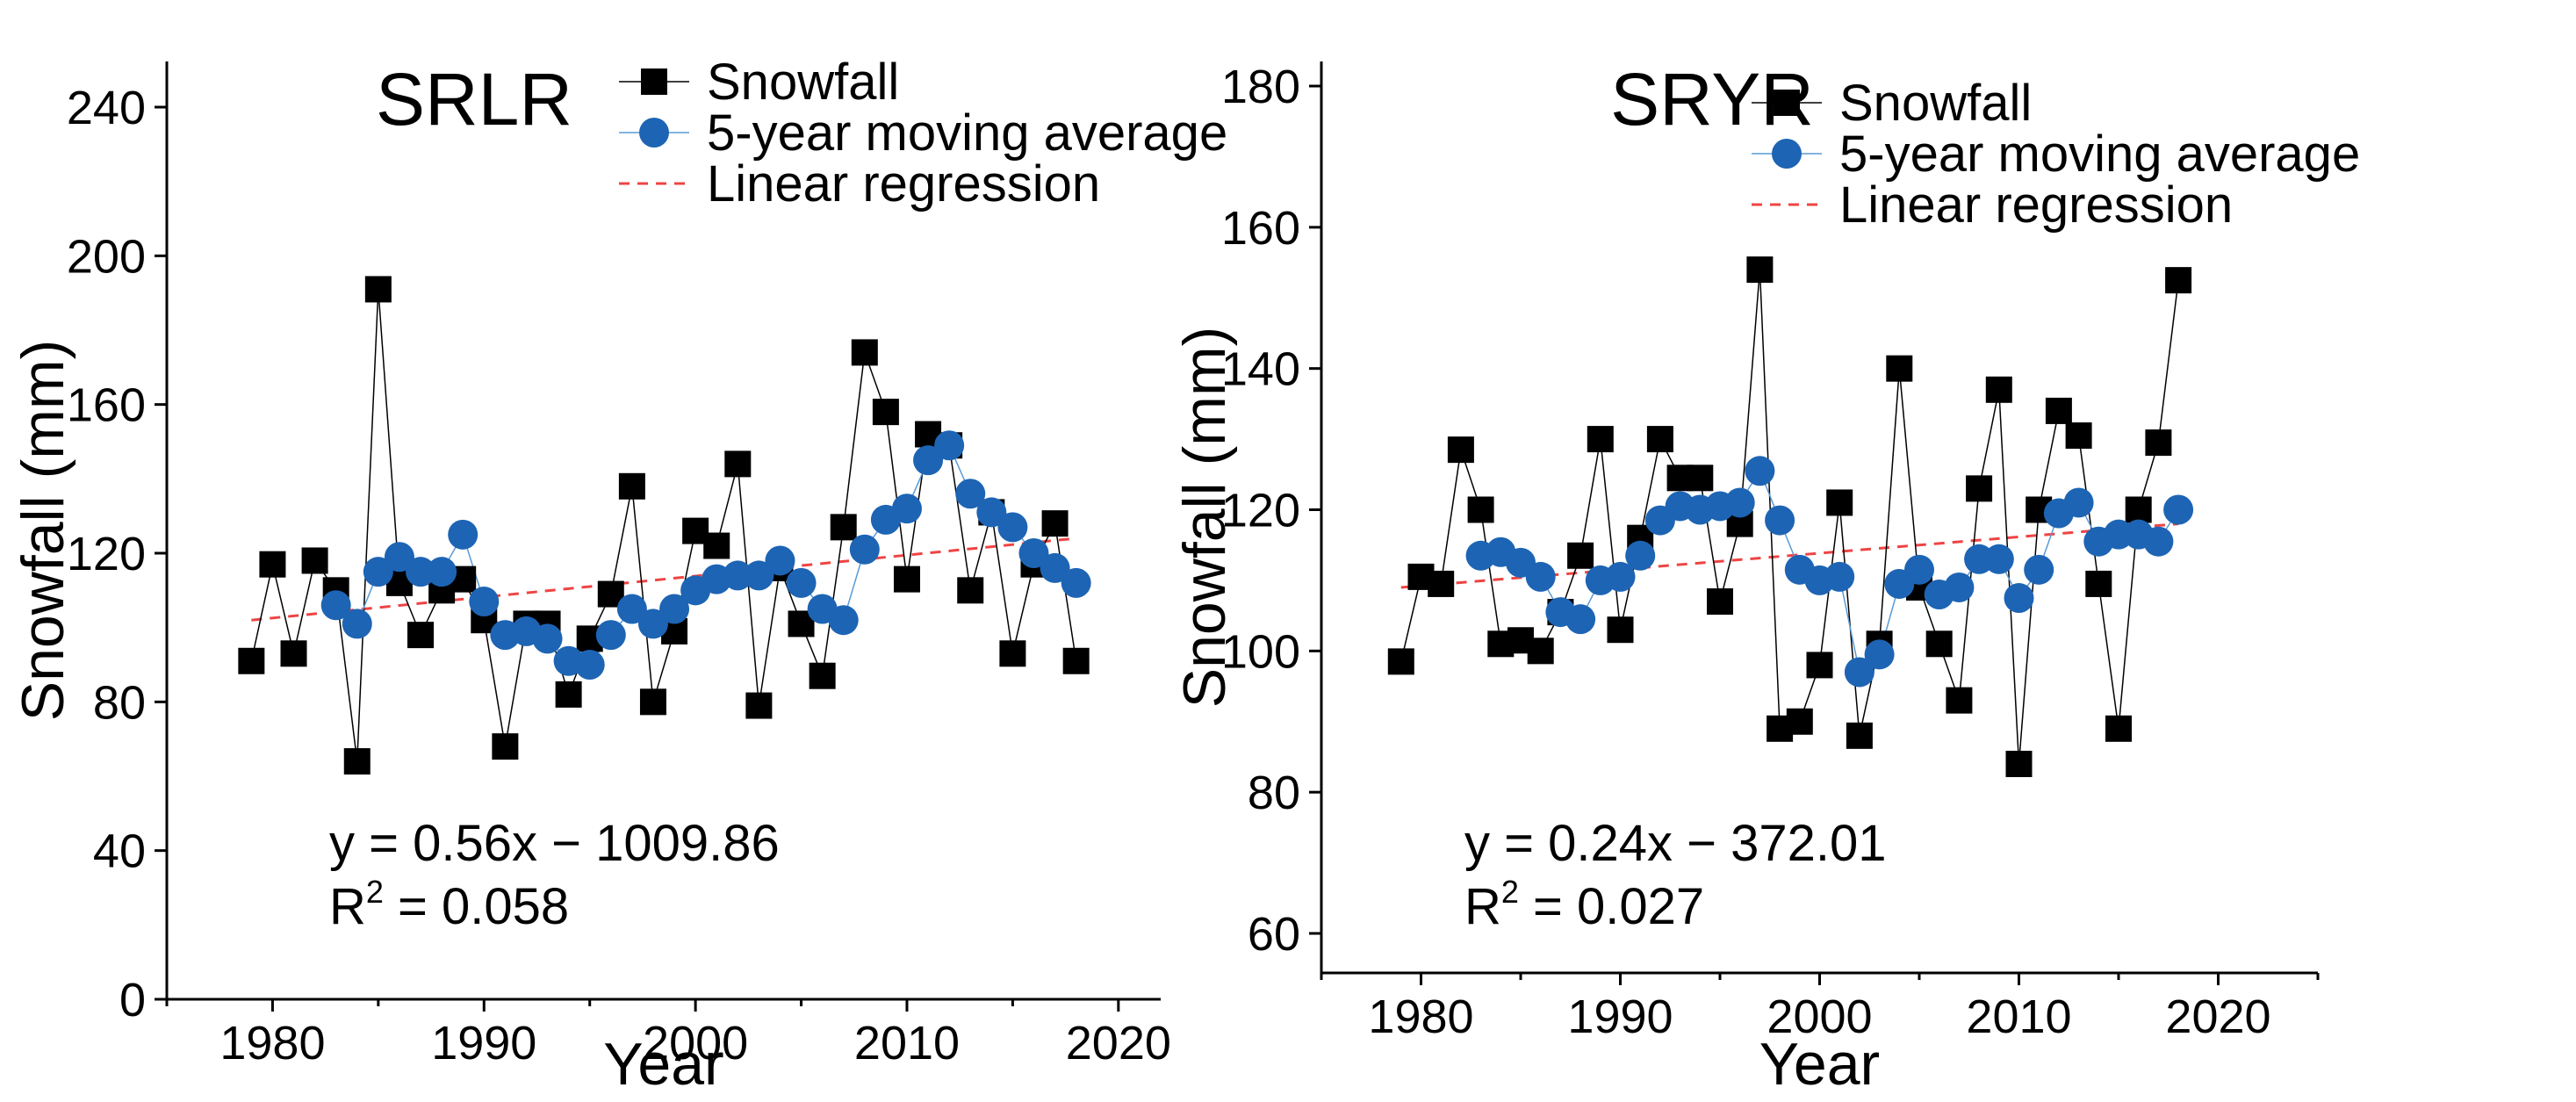 This screenshot has width=2576, height=1102. Describe the element at coordinates (375, 892) in the screenshot. I see `r-squared-superscript: 2` at that location.